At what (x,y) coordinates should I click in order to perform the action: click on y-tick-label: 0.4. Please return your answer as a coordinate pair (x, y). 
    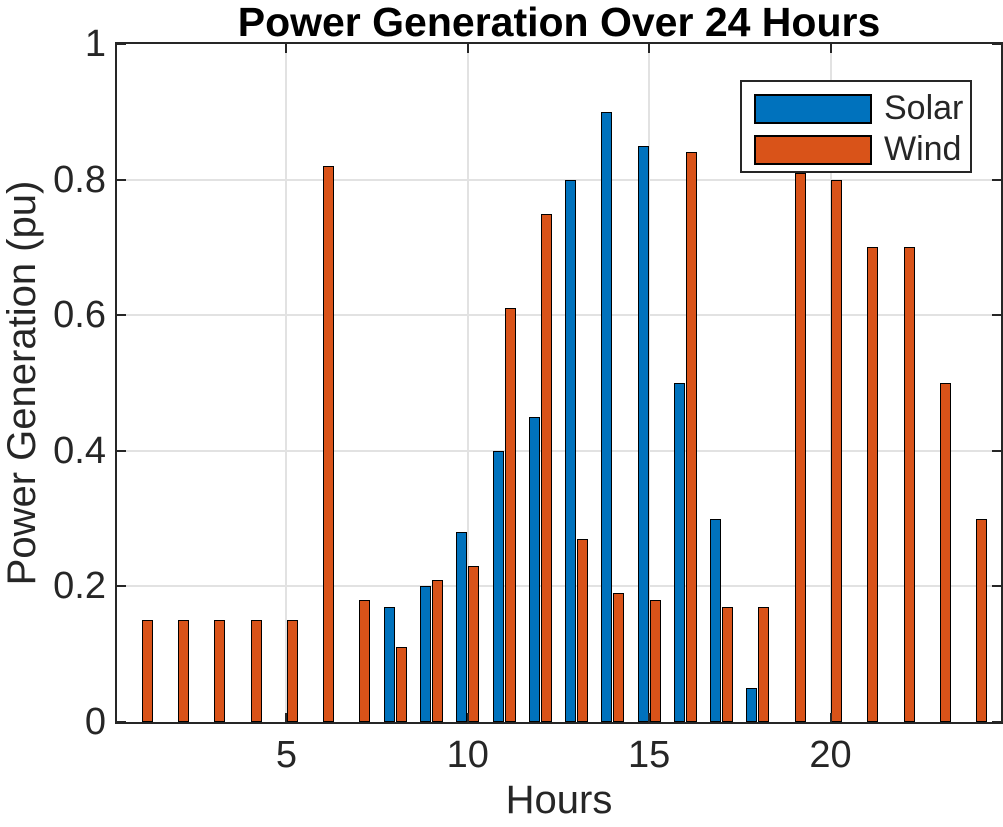
    Looking at the image, I should click on (79, 450).